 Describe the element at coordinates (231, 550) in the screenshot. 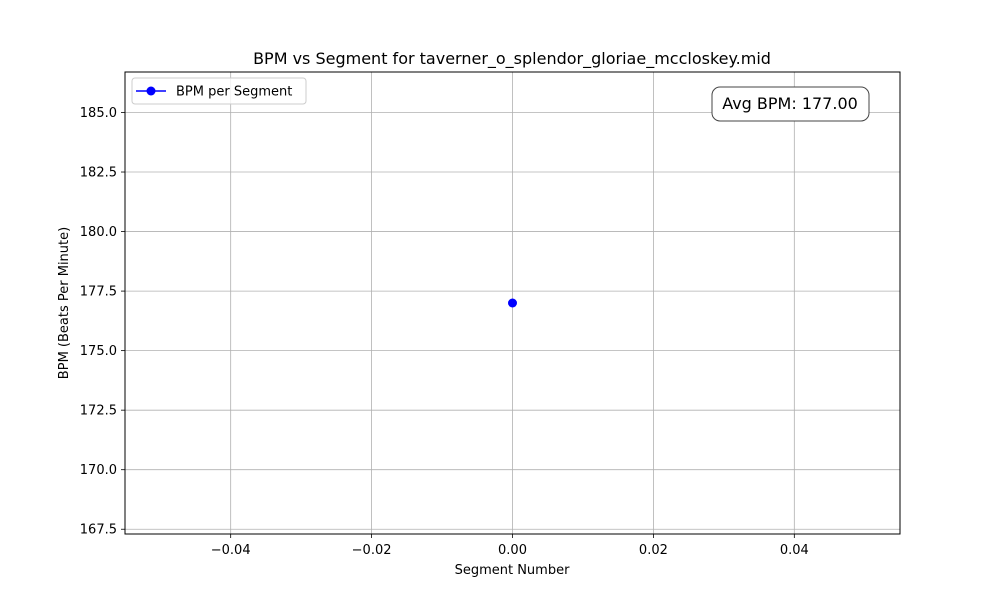

I see `x-tick-label: −0.04` at that location.